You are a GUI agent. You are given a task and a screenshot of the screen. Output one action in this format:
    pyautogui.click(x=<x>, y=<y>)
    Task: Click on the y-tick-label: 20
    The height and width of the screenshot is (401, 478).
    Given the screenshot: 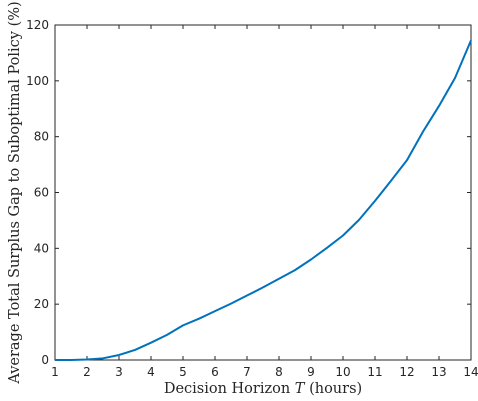 What is the action you would take?
    pyautogui.click(x=41, y=304)
    